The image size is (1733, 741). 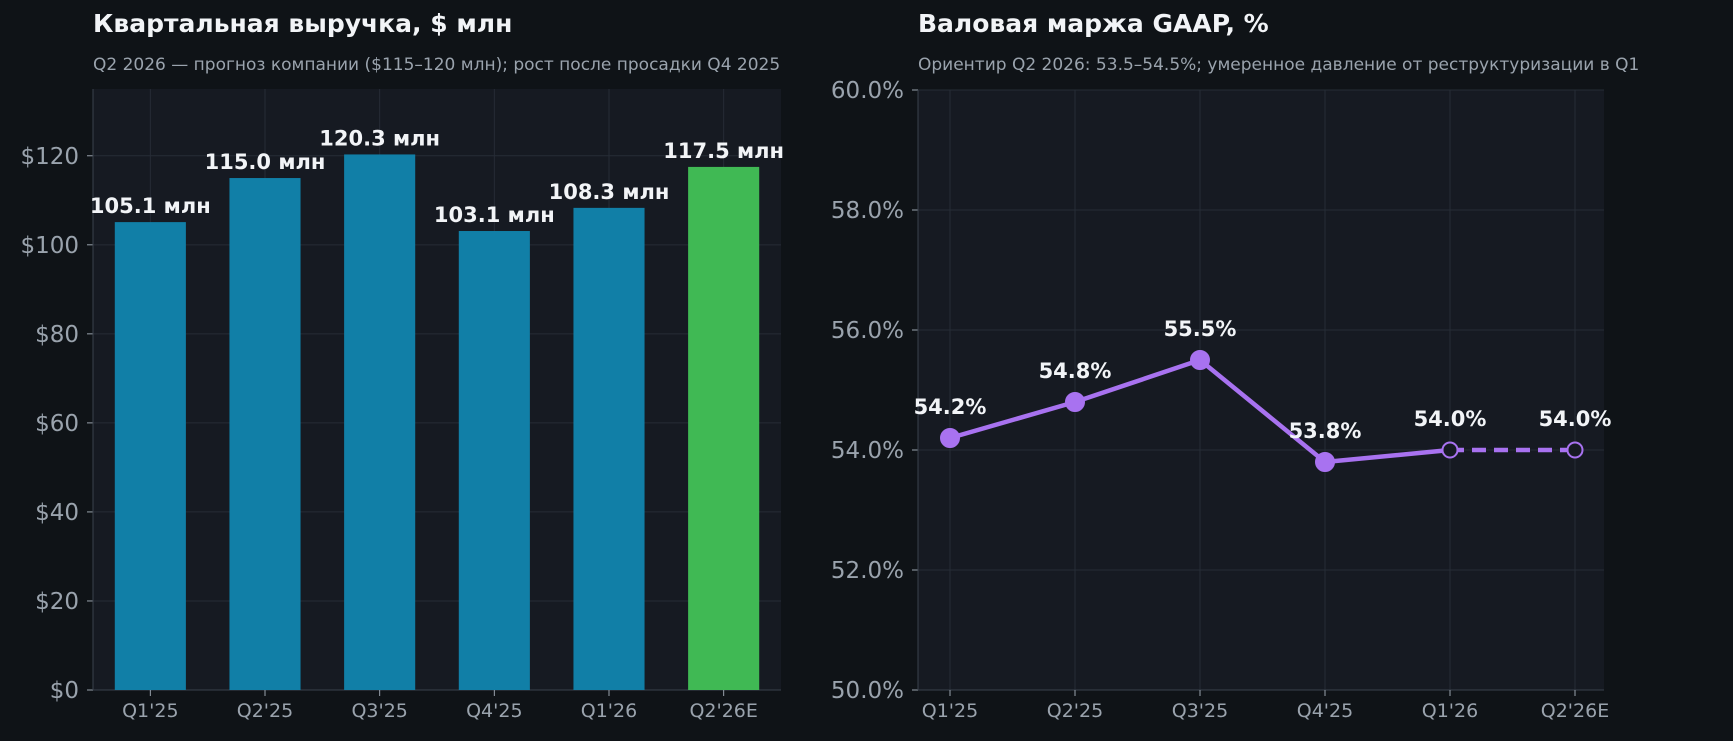 What do you see at coordinates (950, 407) in the screenshot?
I see `point-data-label: 54.2%` at bounding box center [950, 407].